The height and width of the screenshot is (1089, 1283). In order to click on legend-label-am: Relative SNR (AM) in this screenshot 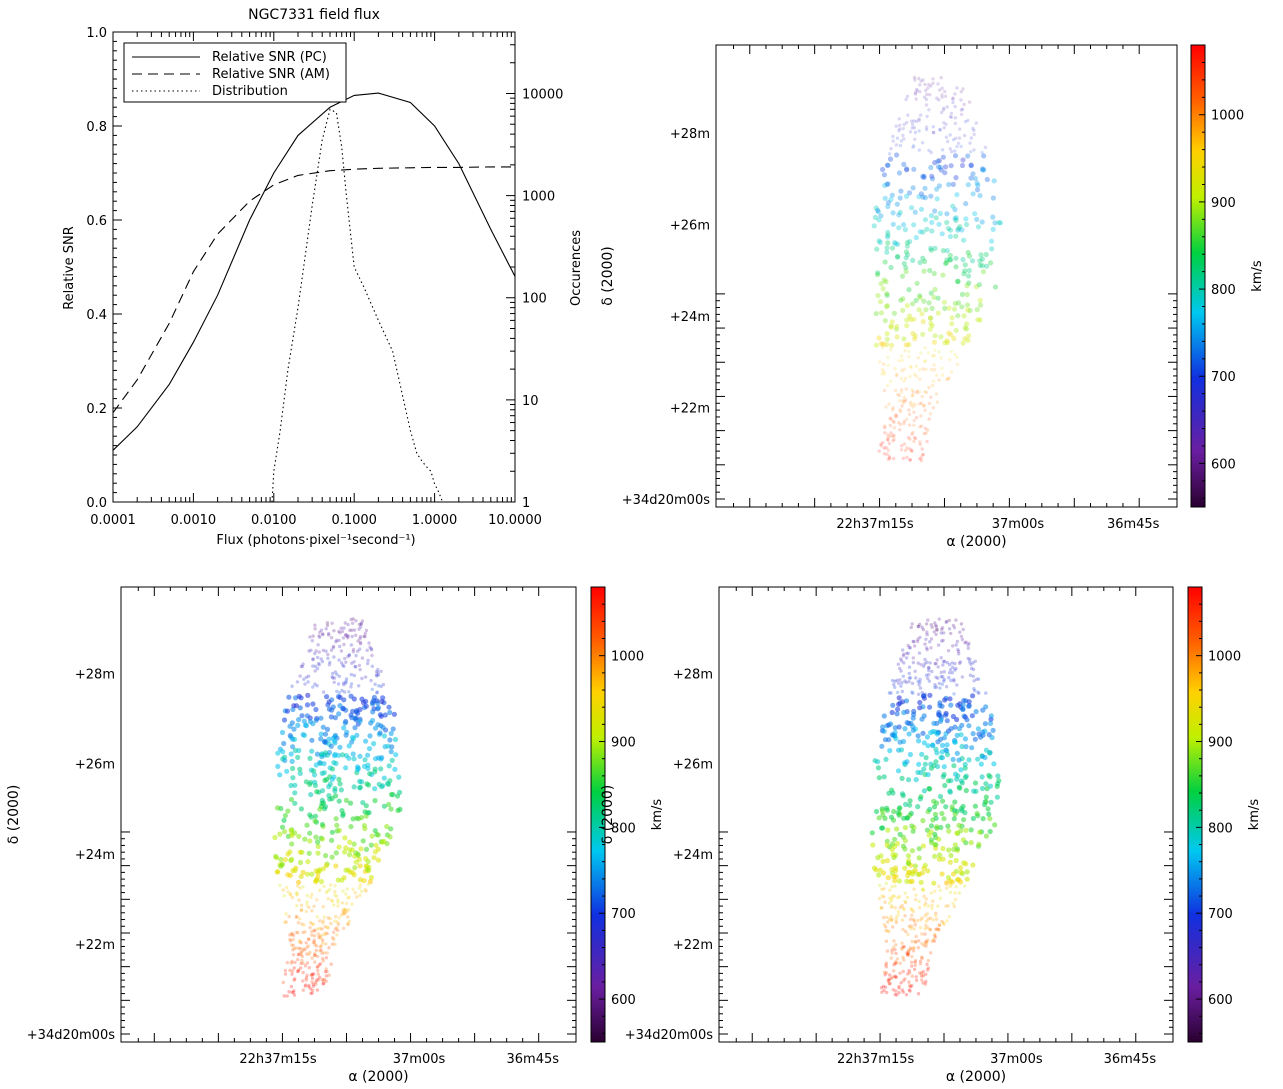, I will do `click(271, 74)`.